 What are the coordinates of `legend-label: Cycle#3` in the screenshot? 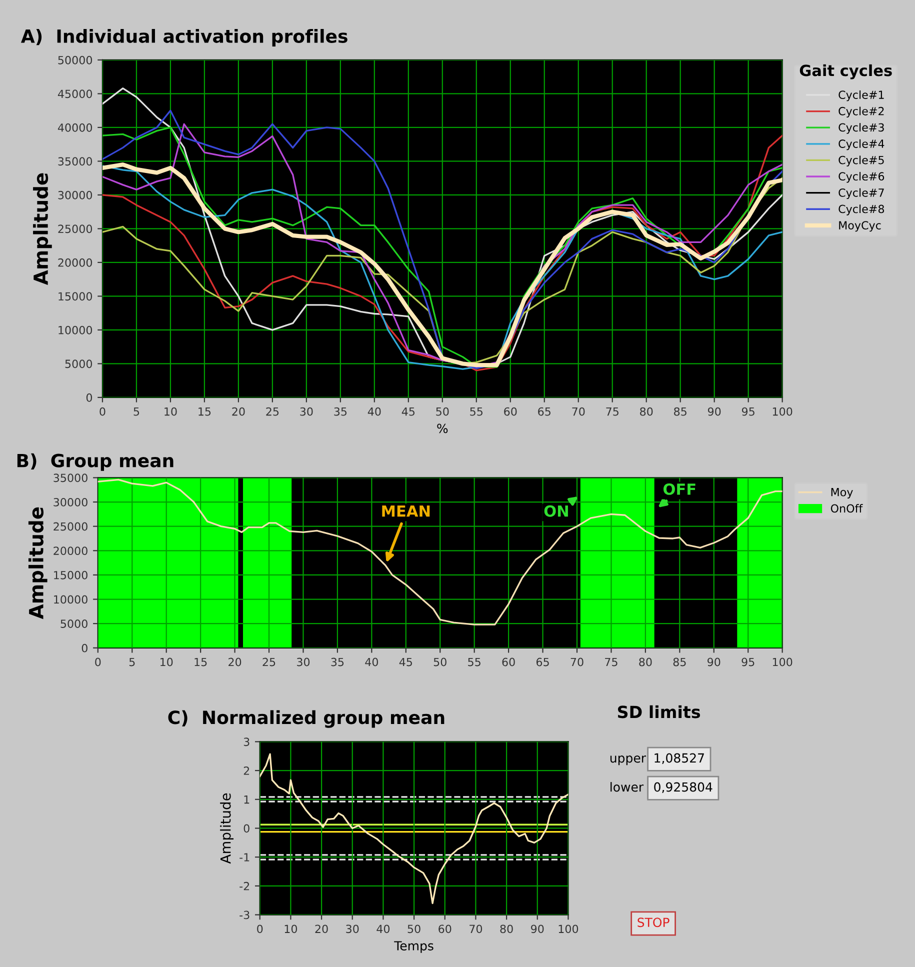 It's located at (861, 128).